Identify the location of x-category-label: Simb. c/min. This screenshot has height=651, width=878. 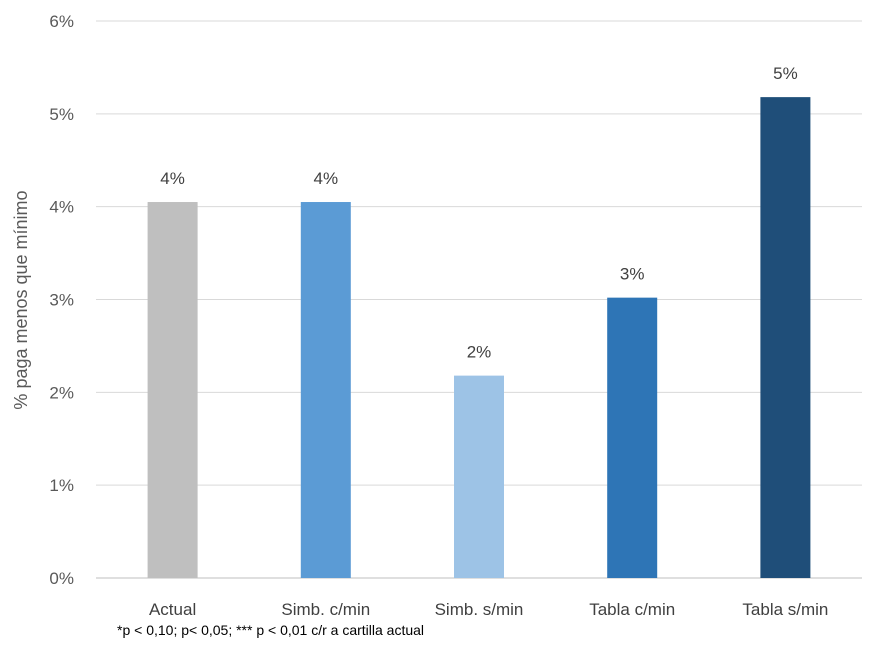
(325, 609).